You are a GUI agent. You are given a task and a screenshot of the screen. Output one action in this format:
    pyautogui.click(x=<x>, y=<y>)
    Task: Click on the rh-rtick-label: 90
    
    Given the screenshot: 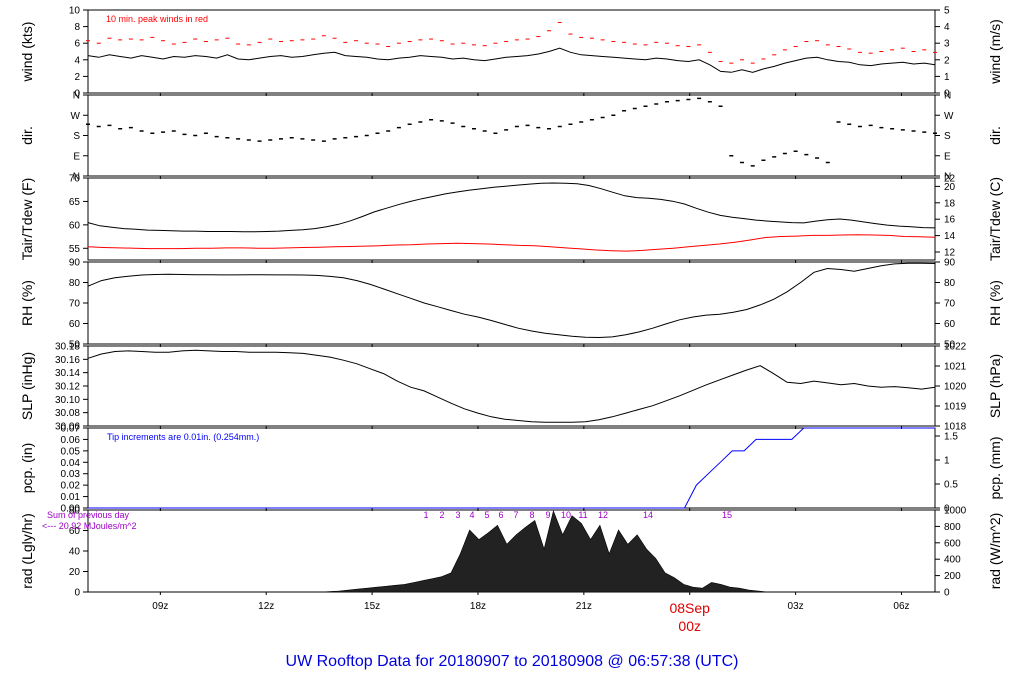 What is the action you would take?
    pyautogui.click(x=950, y=263)
    